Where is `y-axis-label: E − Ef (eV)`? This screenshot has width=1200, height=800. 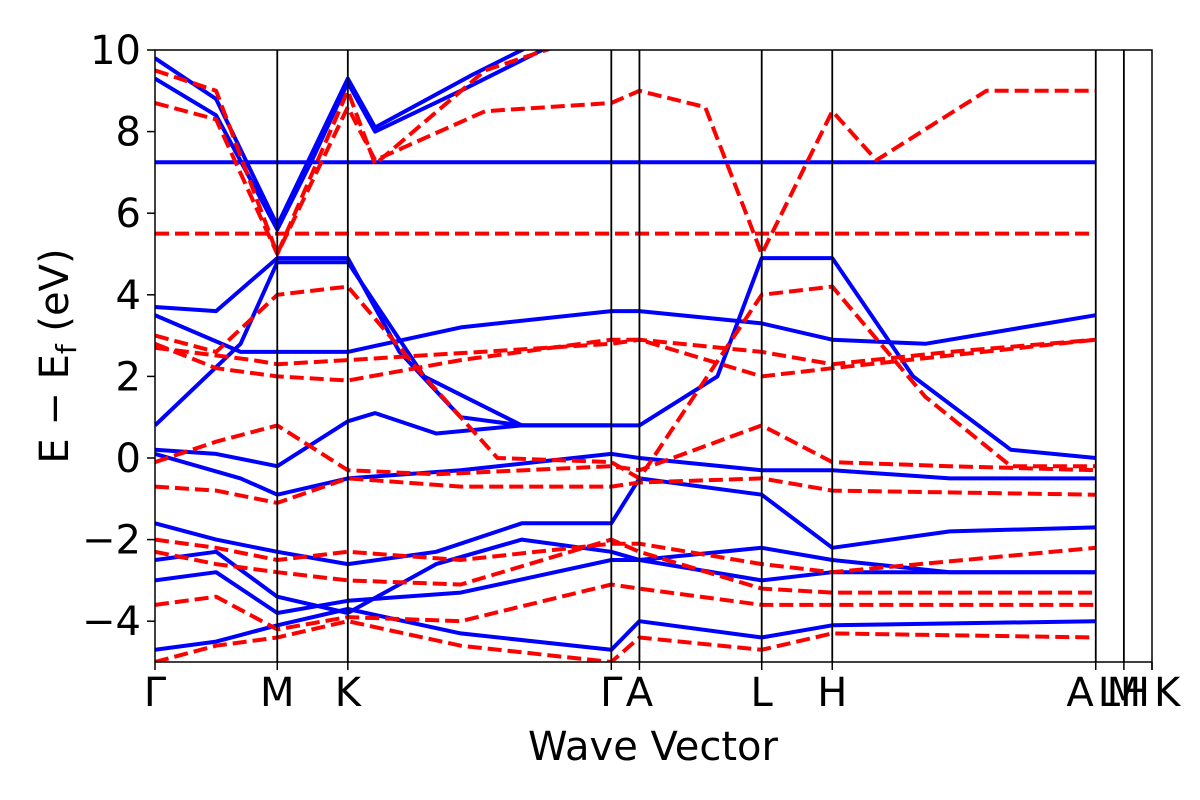 y-axis-label: E − Ef (eV) is located at coordinates (57, 355).